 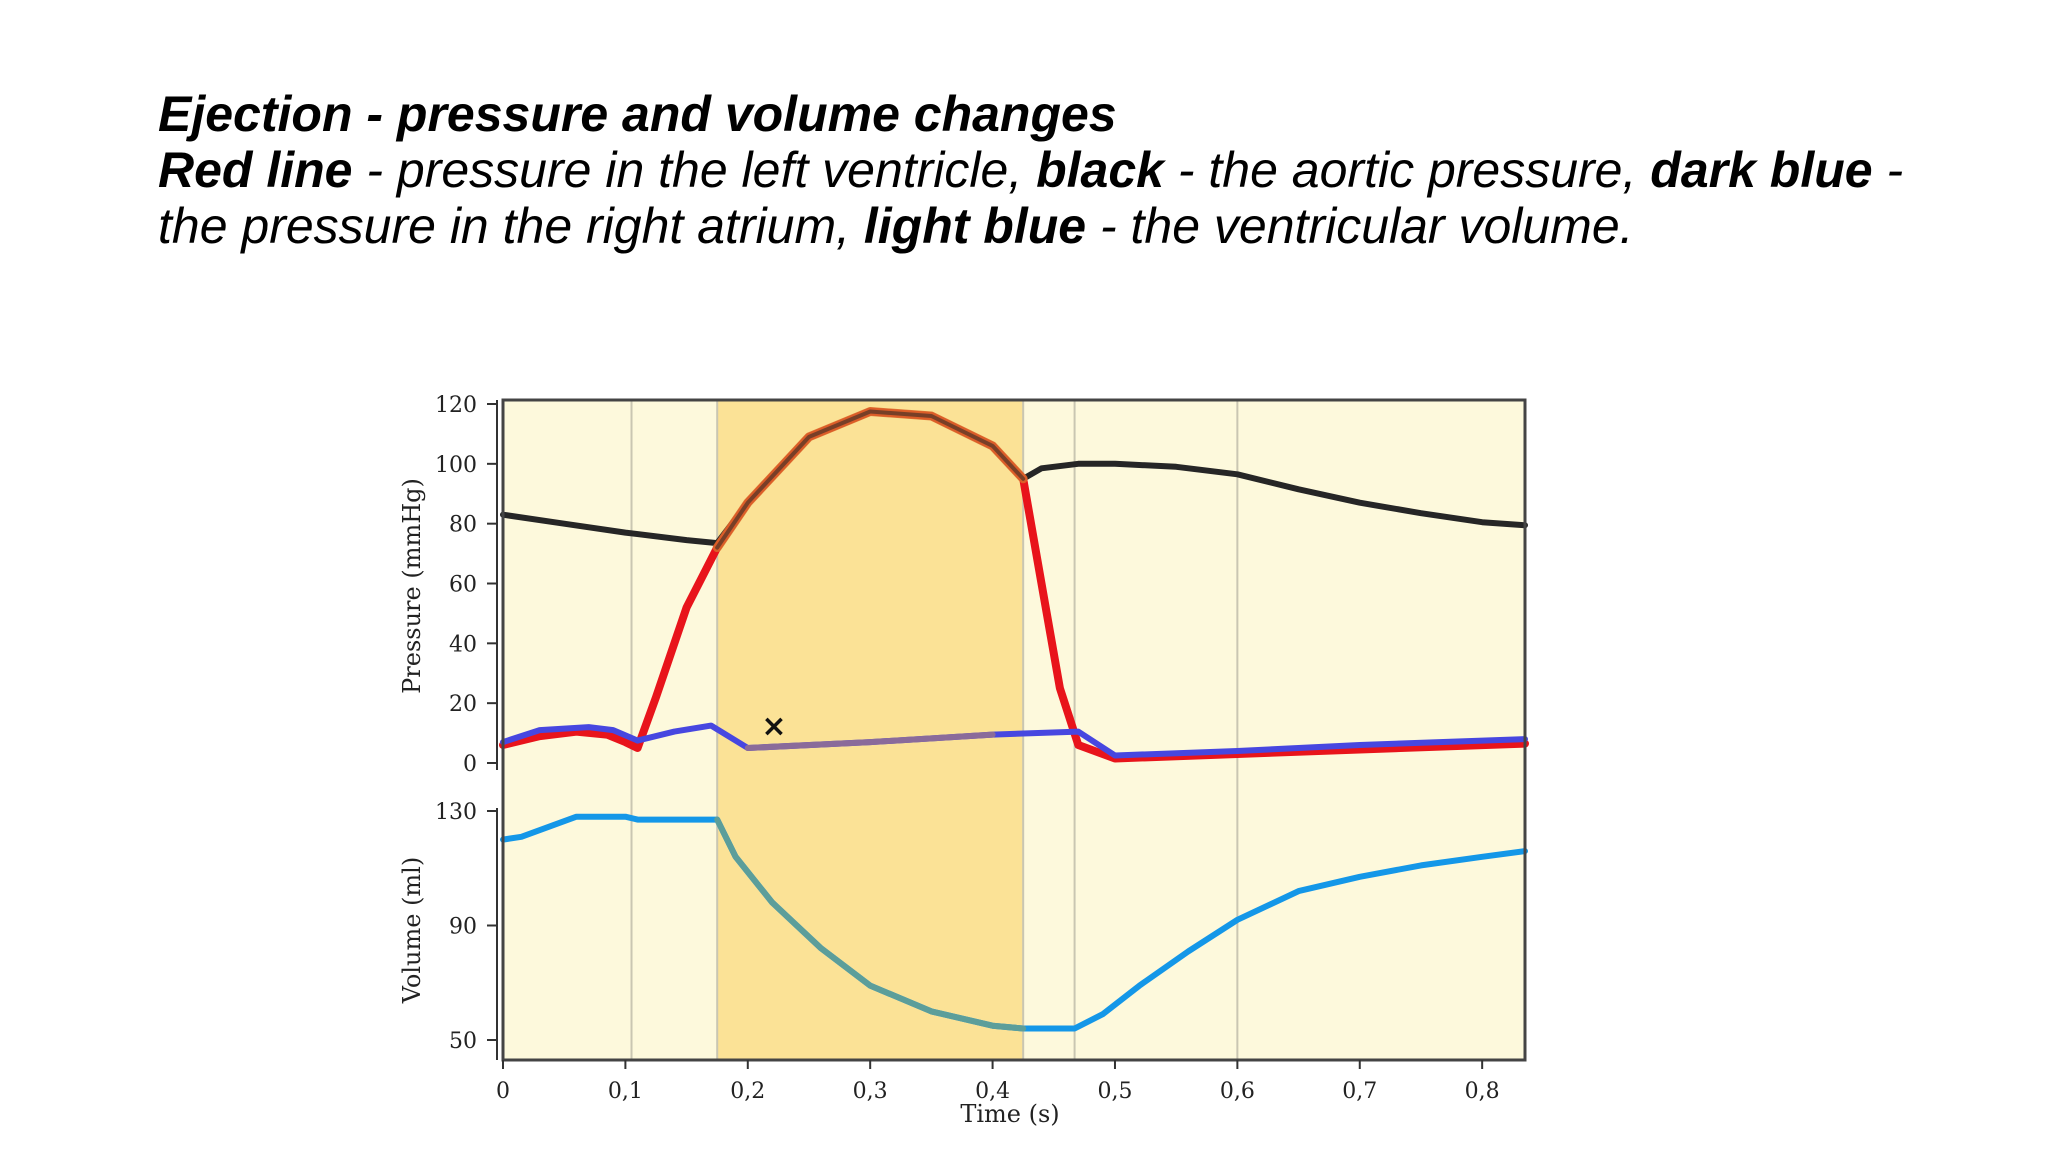 I want to click on pressure-axis-label: Pressure (mmHg), so click(x=412, y=586).